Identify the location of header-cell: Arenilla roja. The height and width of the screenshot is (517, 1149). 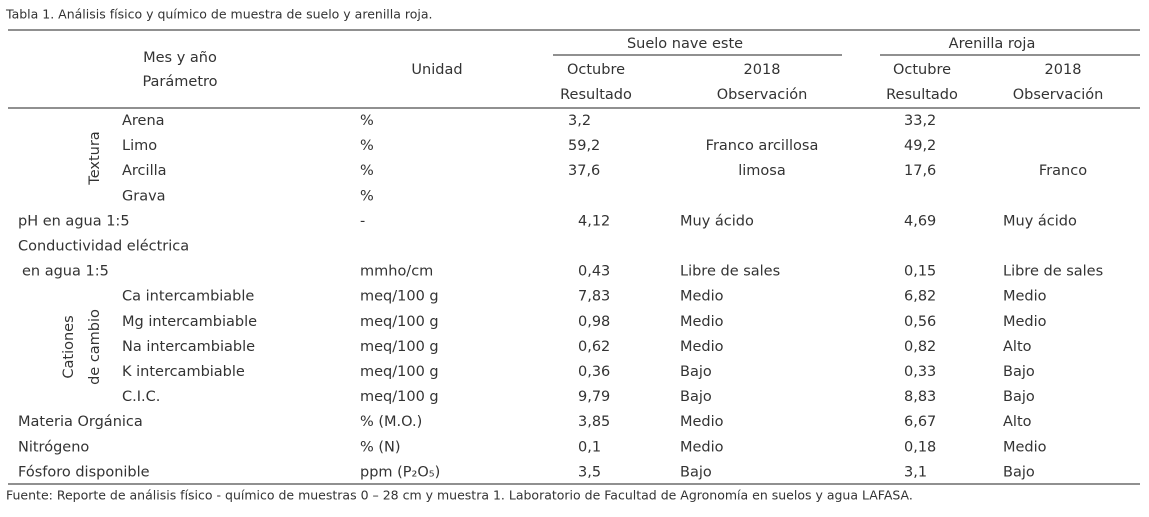
(992, 44).